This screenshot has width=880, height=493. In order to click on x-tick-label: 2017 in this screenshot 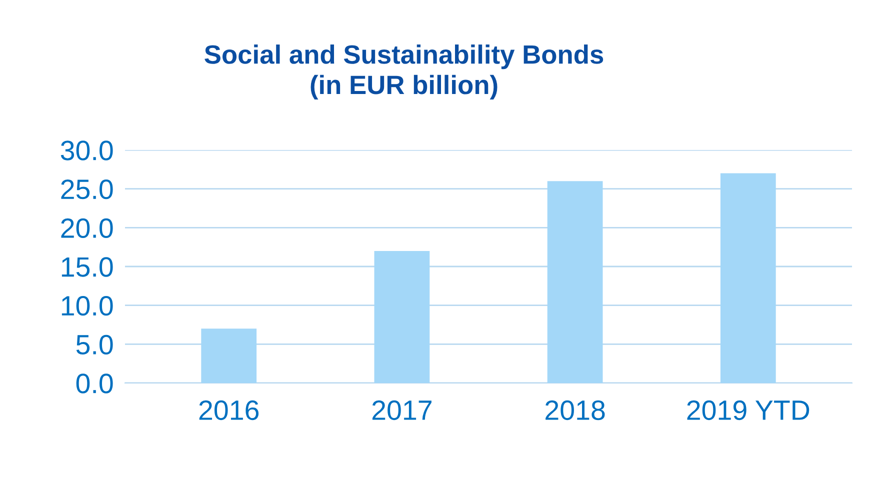, I will do `click(402, 410)`.